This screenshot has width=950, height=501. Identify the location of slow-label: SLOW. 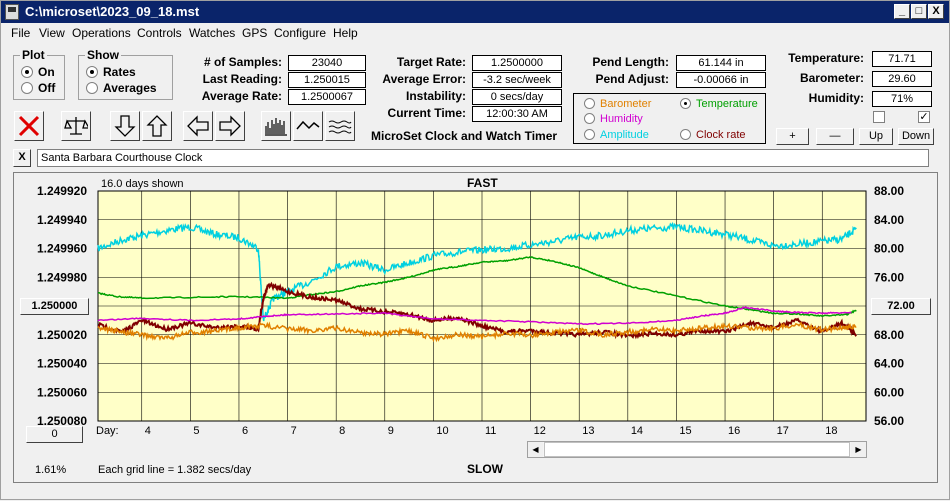
(485, 469).